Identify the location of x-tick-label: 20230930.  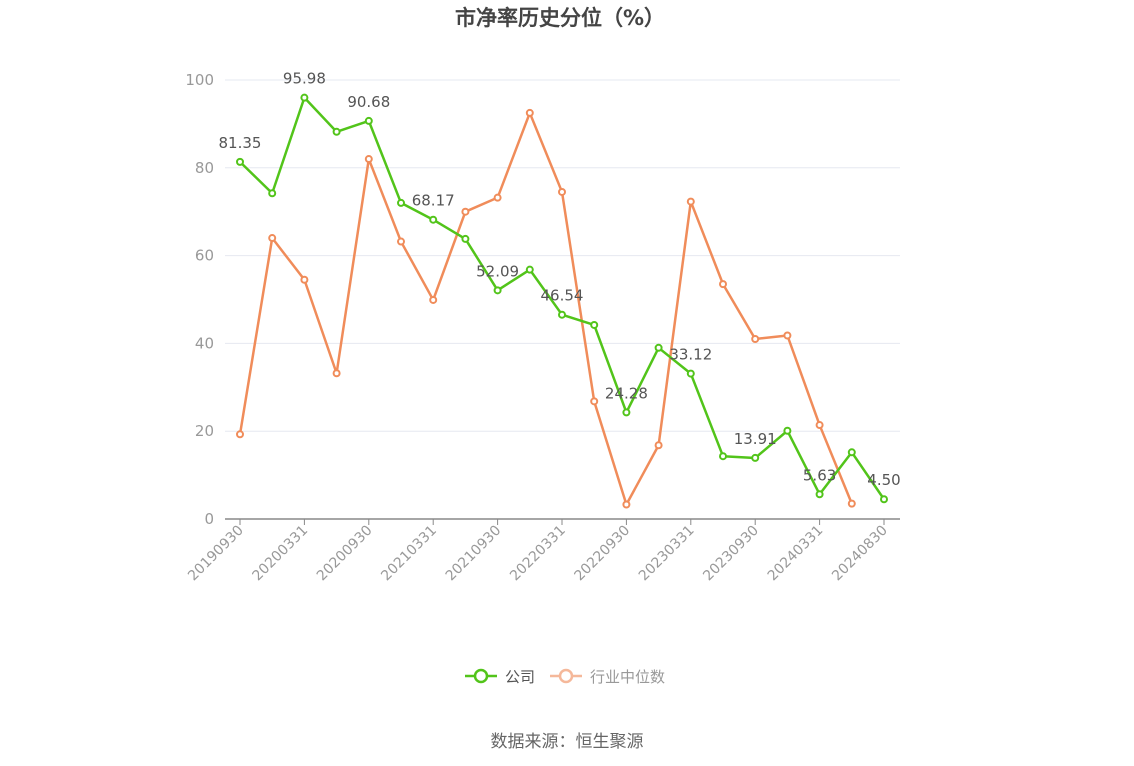
(731, 554).